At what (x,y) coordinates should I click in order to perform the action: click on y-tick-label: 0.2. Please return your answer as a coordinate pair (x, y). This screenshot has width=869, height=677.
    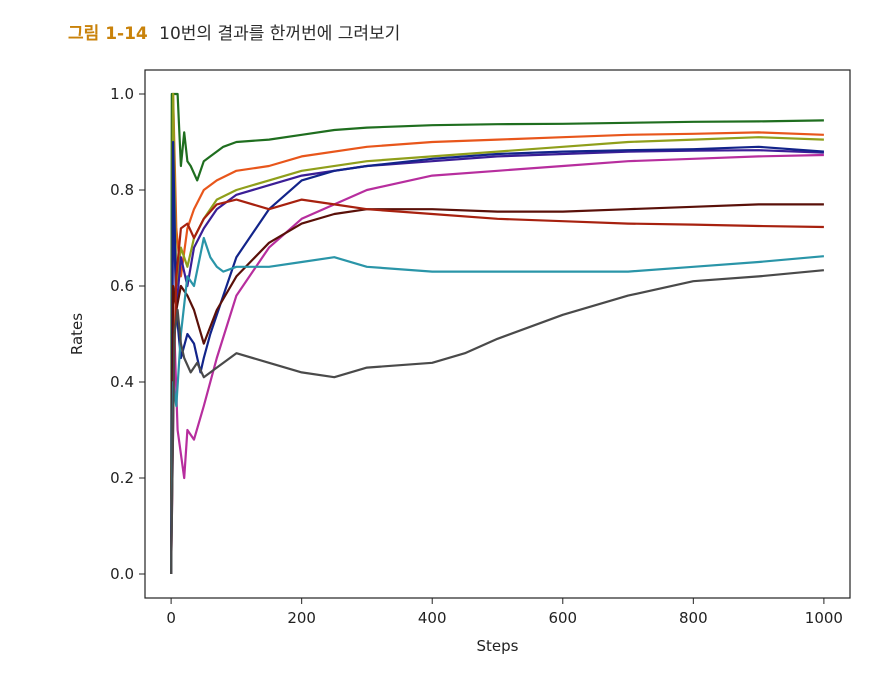
    Looking at the image, I should click on (122, 478).